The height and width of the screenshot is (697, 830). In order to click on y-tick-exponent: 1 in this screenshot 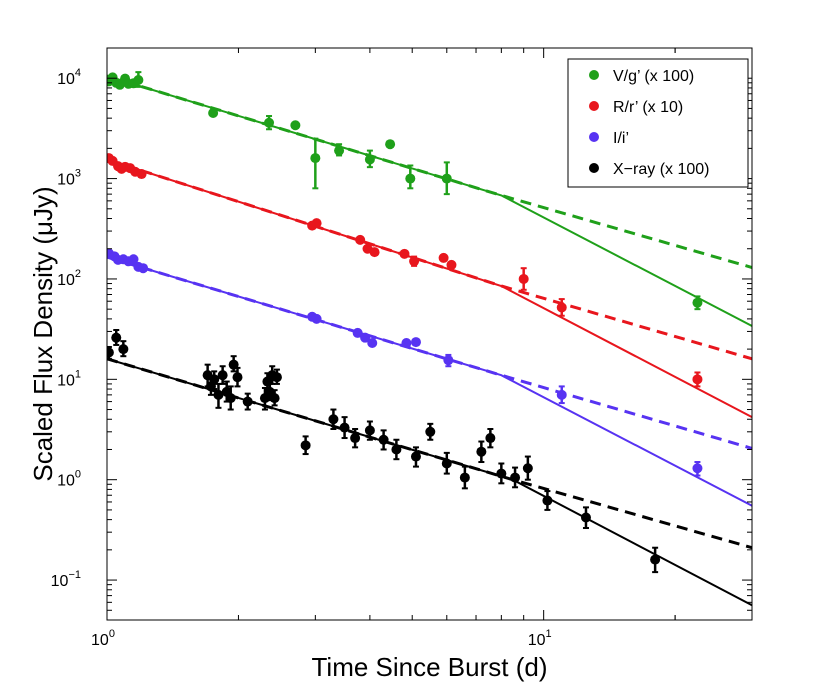, I will do `click(78, 374)`.